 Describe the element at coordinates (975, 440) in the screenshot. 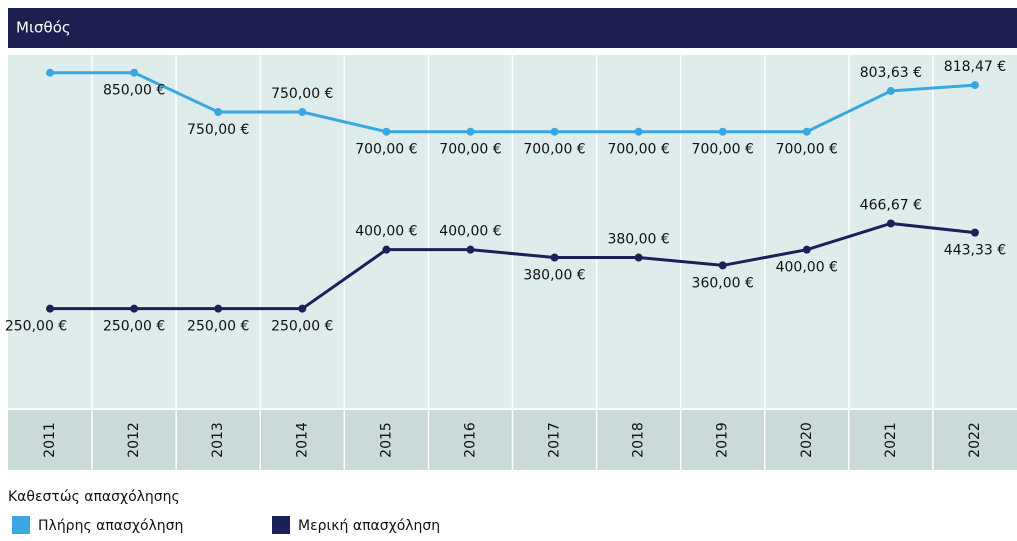

I see `x-tick-label: 2022` at that location.